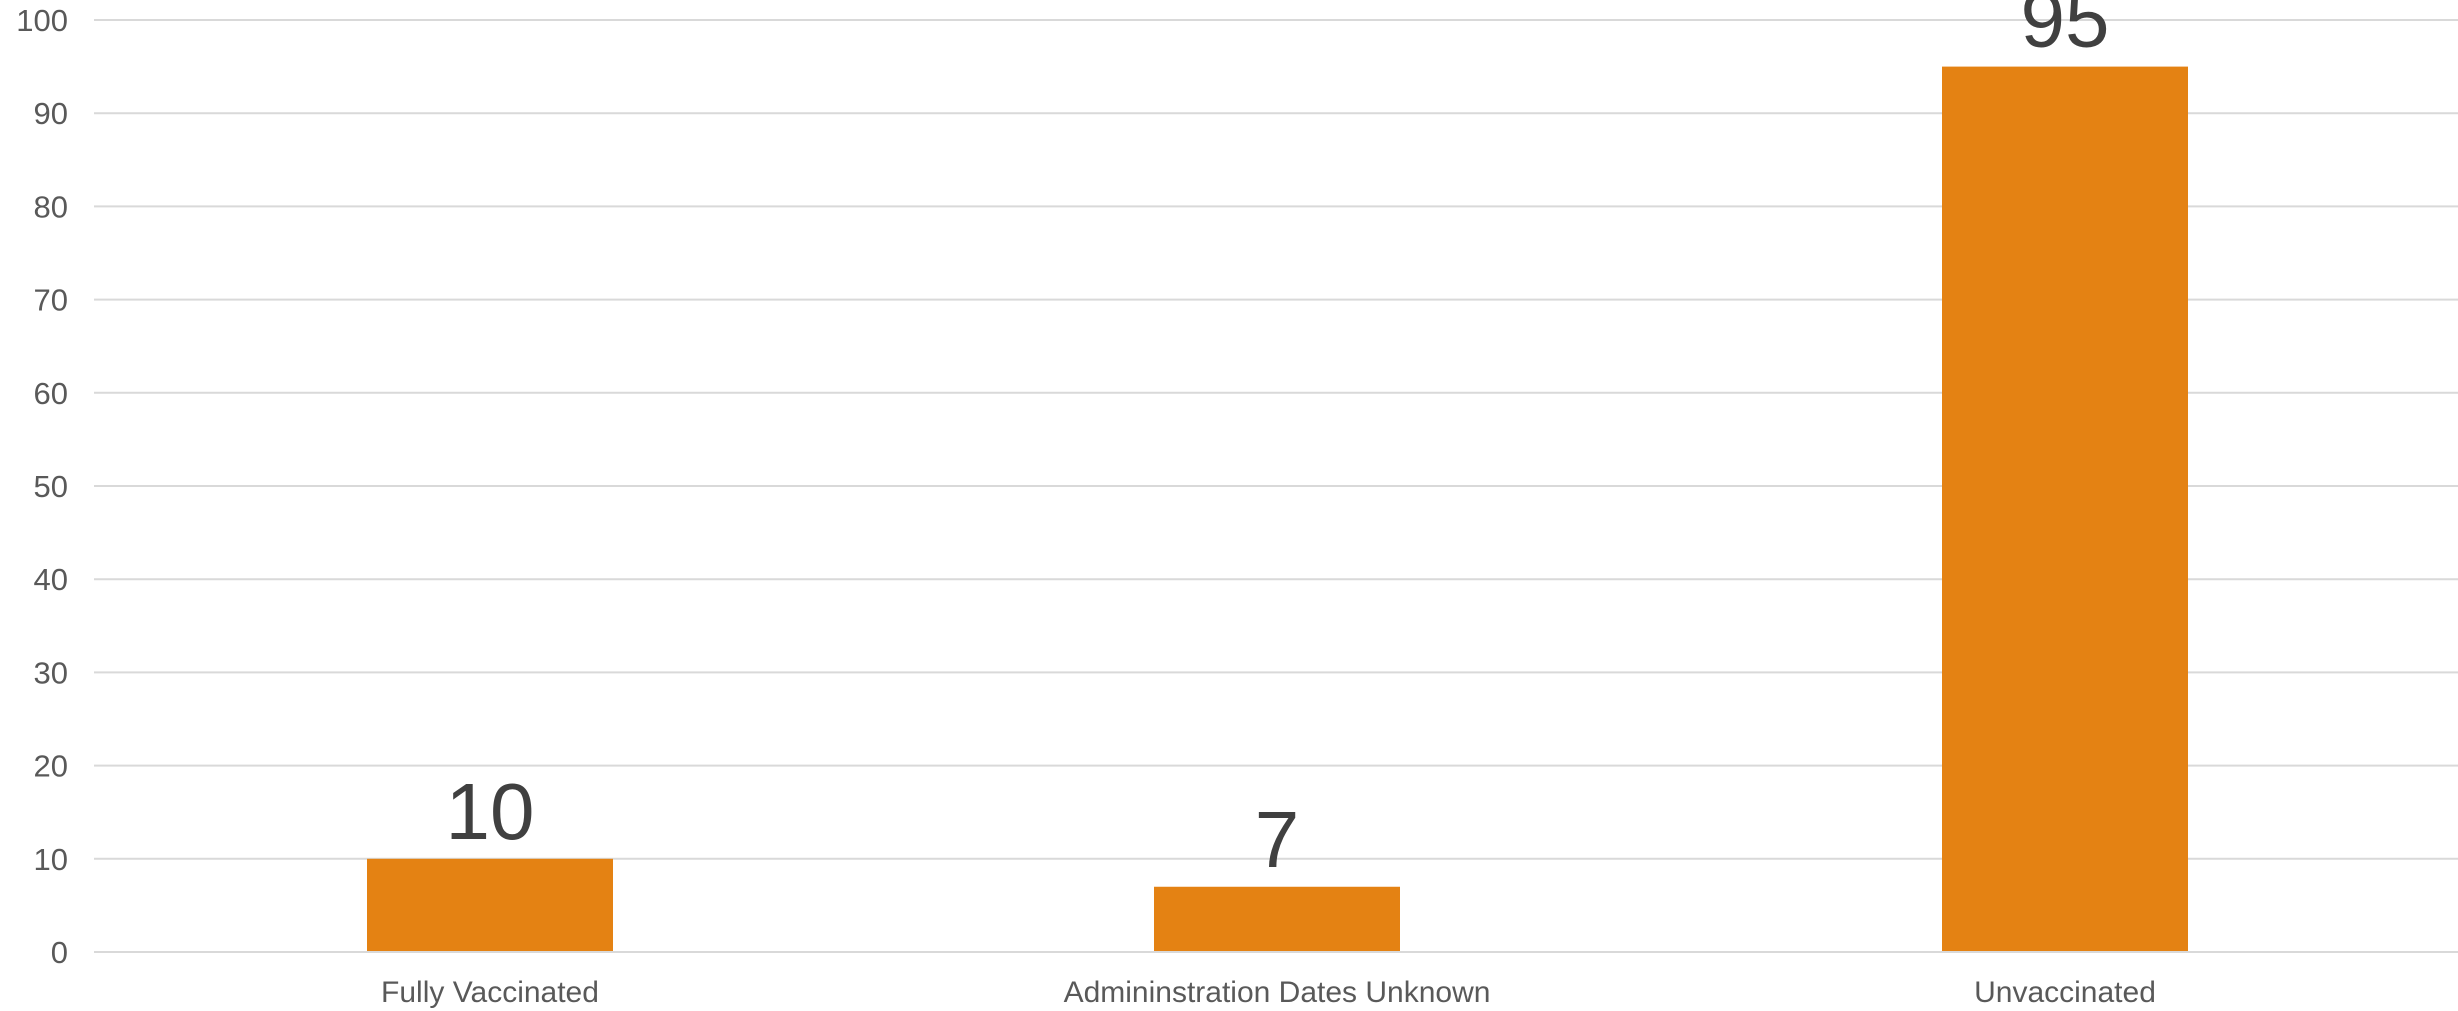 Image resolution: width=2458 pixels, height=1011 pixels. I want to click on bar-admininstration-dates-unknown, so click(1277, 919).